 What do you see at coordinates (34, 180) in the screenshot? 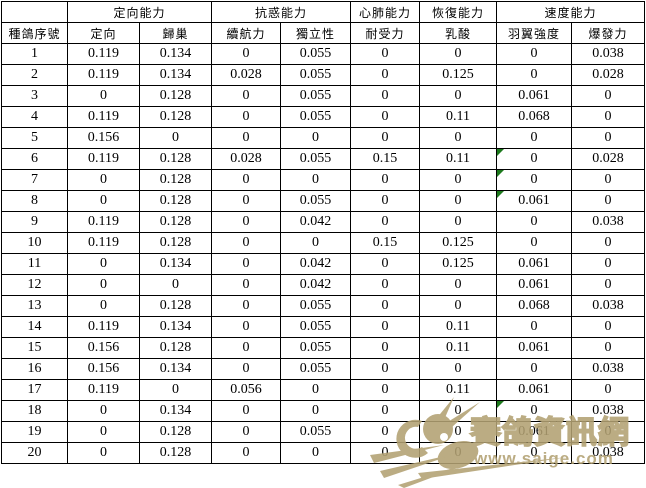
I see `row-serial-cell: 7` at bounding box center [34, 180].